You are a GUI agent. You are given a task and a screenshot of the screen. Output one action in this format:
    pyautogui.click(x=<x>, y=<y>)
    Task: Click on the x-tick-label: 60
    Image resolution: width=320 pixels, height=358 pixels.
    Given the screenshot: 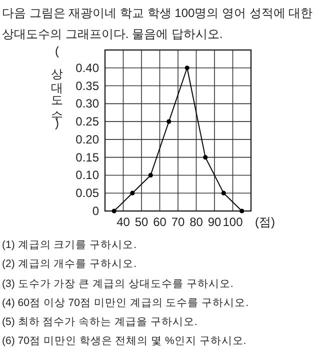 What is the action you would take?
    pyautogui.click(x=160, y=222)
    